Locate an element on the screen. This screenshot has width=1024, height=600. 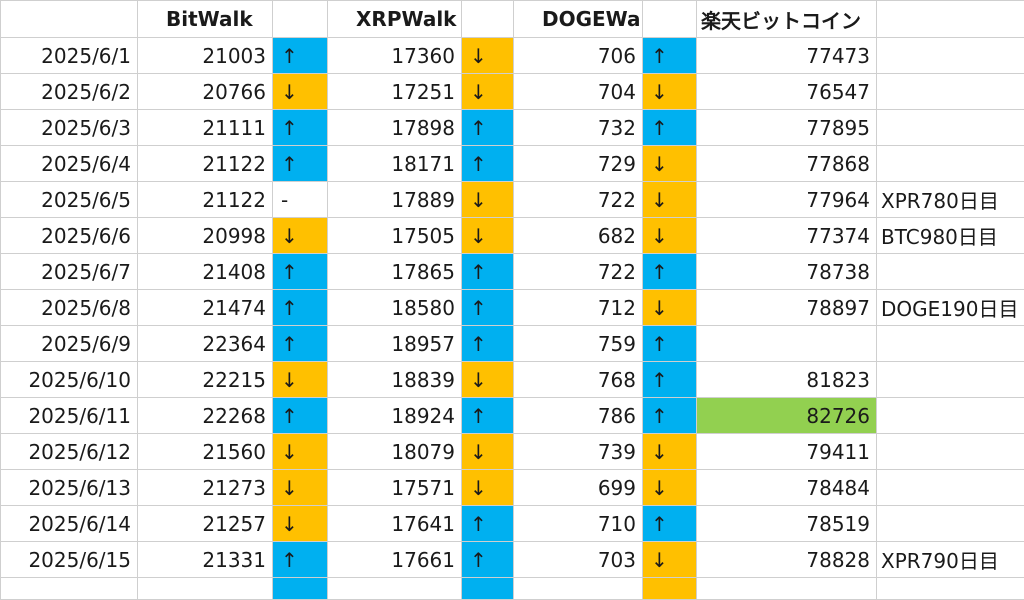
xrpwalk-value-cell: 18924 is located at coordinates (395, 416).